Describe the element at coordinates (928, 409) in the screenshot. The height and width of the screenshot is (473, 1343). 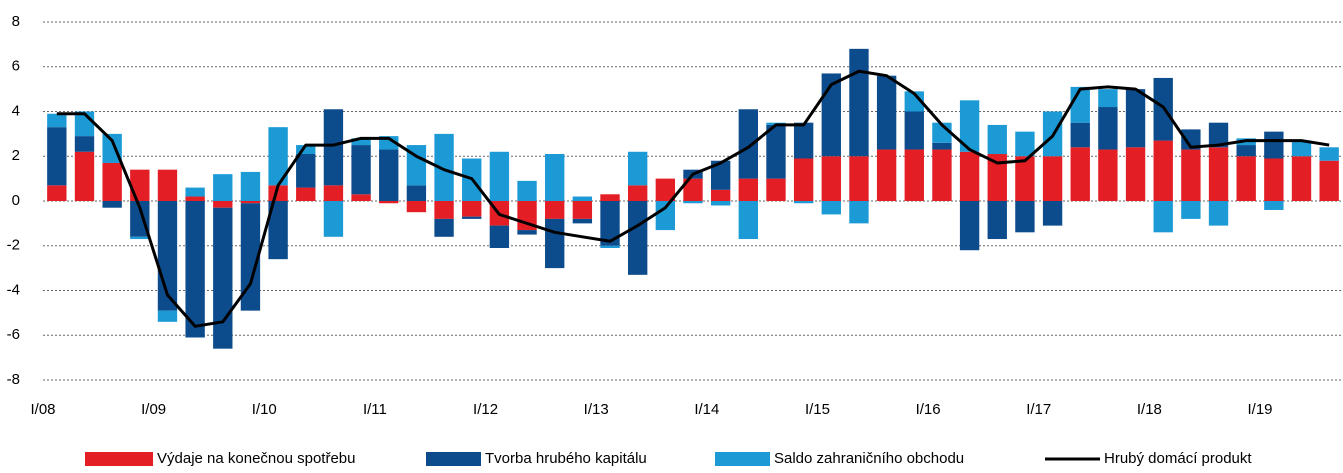
I see `x-tick-label: I/16` at that location.